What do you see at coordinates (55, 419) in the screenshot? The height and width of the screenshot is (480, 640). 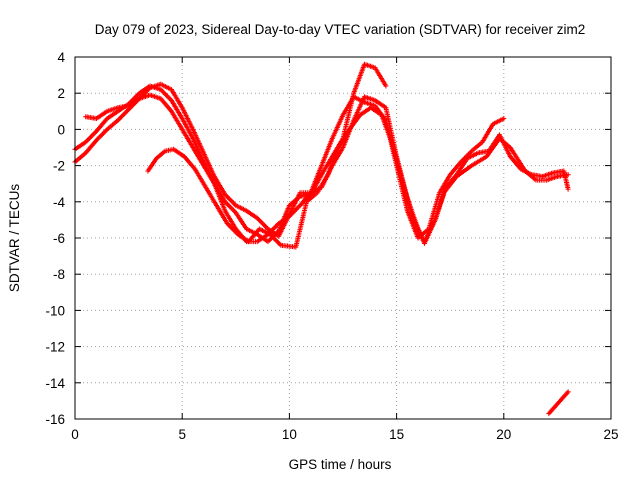 I see `y-tick-label: -16` at bounding box center [55, 419].